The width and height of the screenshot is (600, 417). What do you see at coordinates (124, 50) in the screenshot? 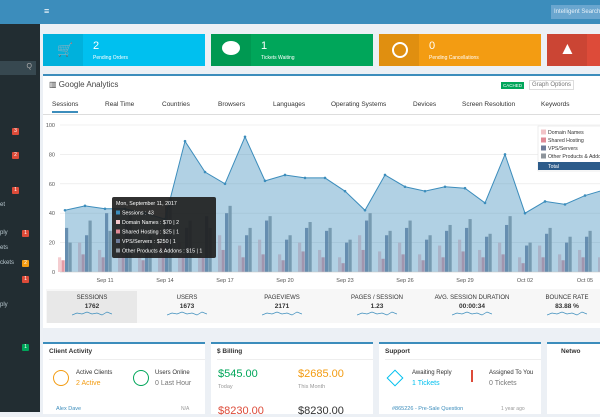
I see `tile-orders: 🛒 2 Pending Orders` at bounding box center [124, 50].